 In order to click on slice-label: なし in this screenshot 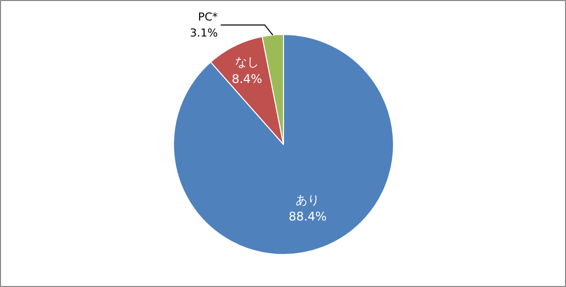, I will do `click(246, 62)`.